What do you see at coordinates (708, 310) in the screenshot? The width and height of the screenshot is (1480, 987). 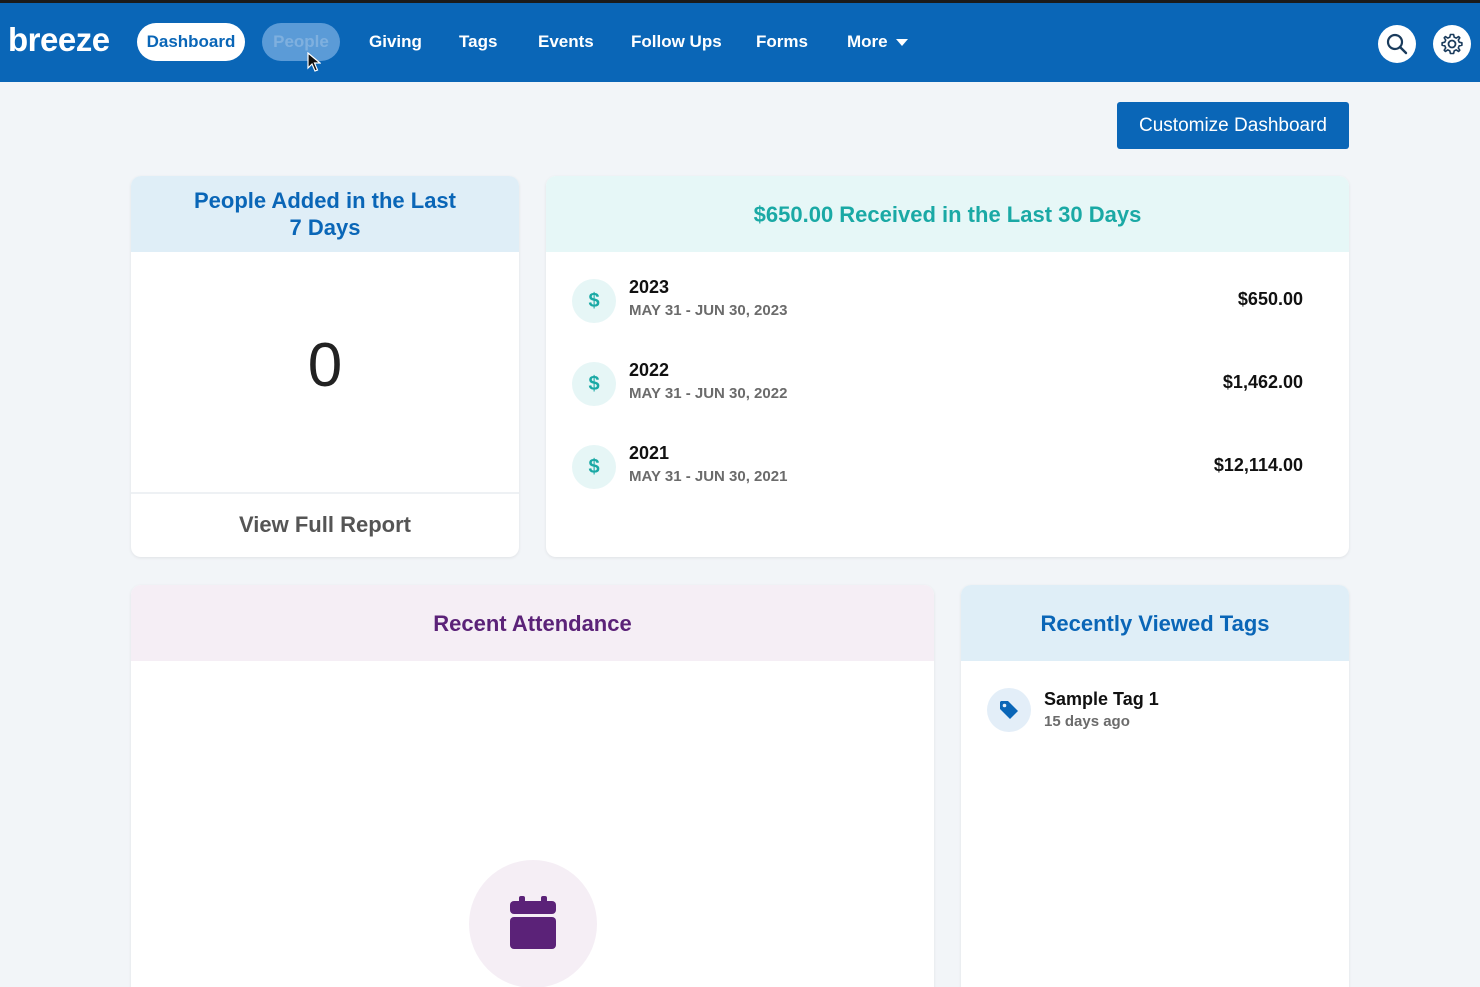 I see `giving-range: MAY 31 - JUN 30, 2023` at bounding box center [708, 310].